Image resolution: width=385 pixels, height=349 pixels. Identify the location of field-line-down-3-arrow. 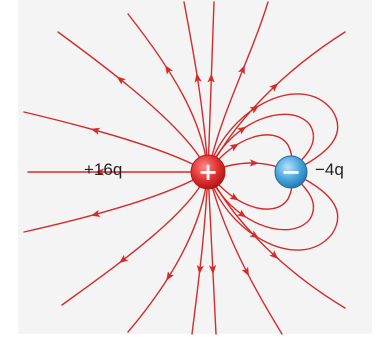
(245, 271).